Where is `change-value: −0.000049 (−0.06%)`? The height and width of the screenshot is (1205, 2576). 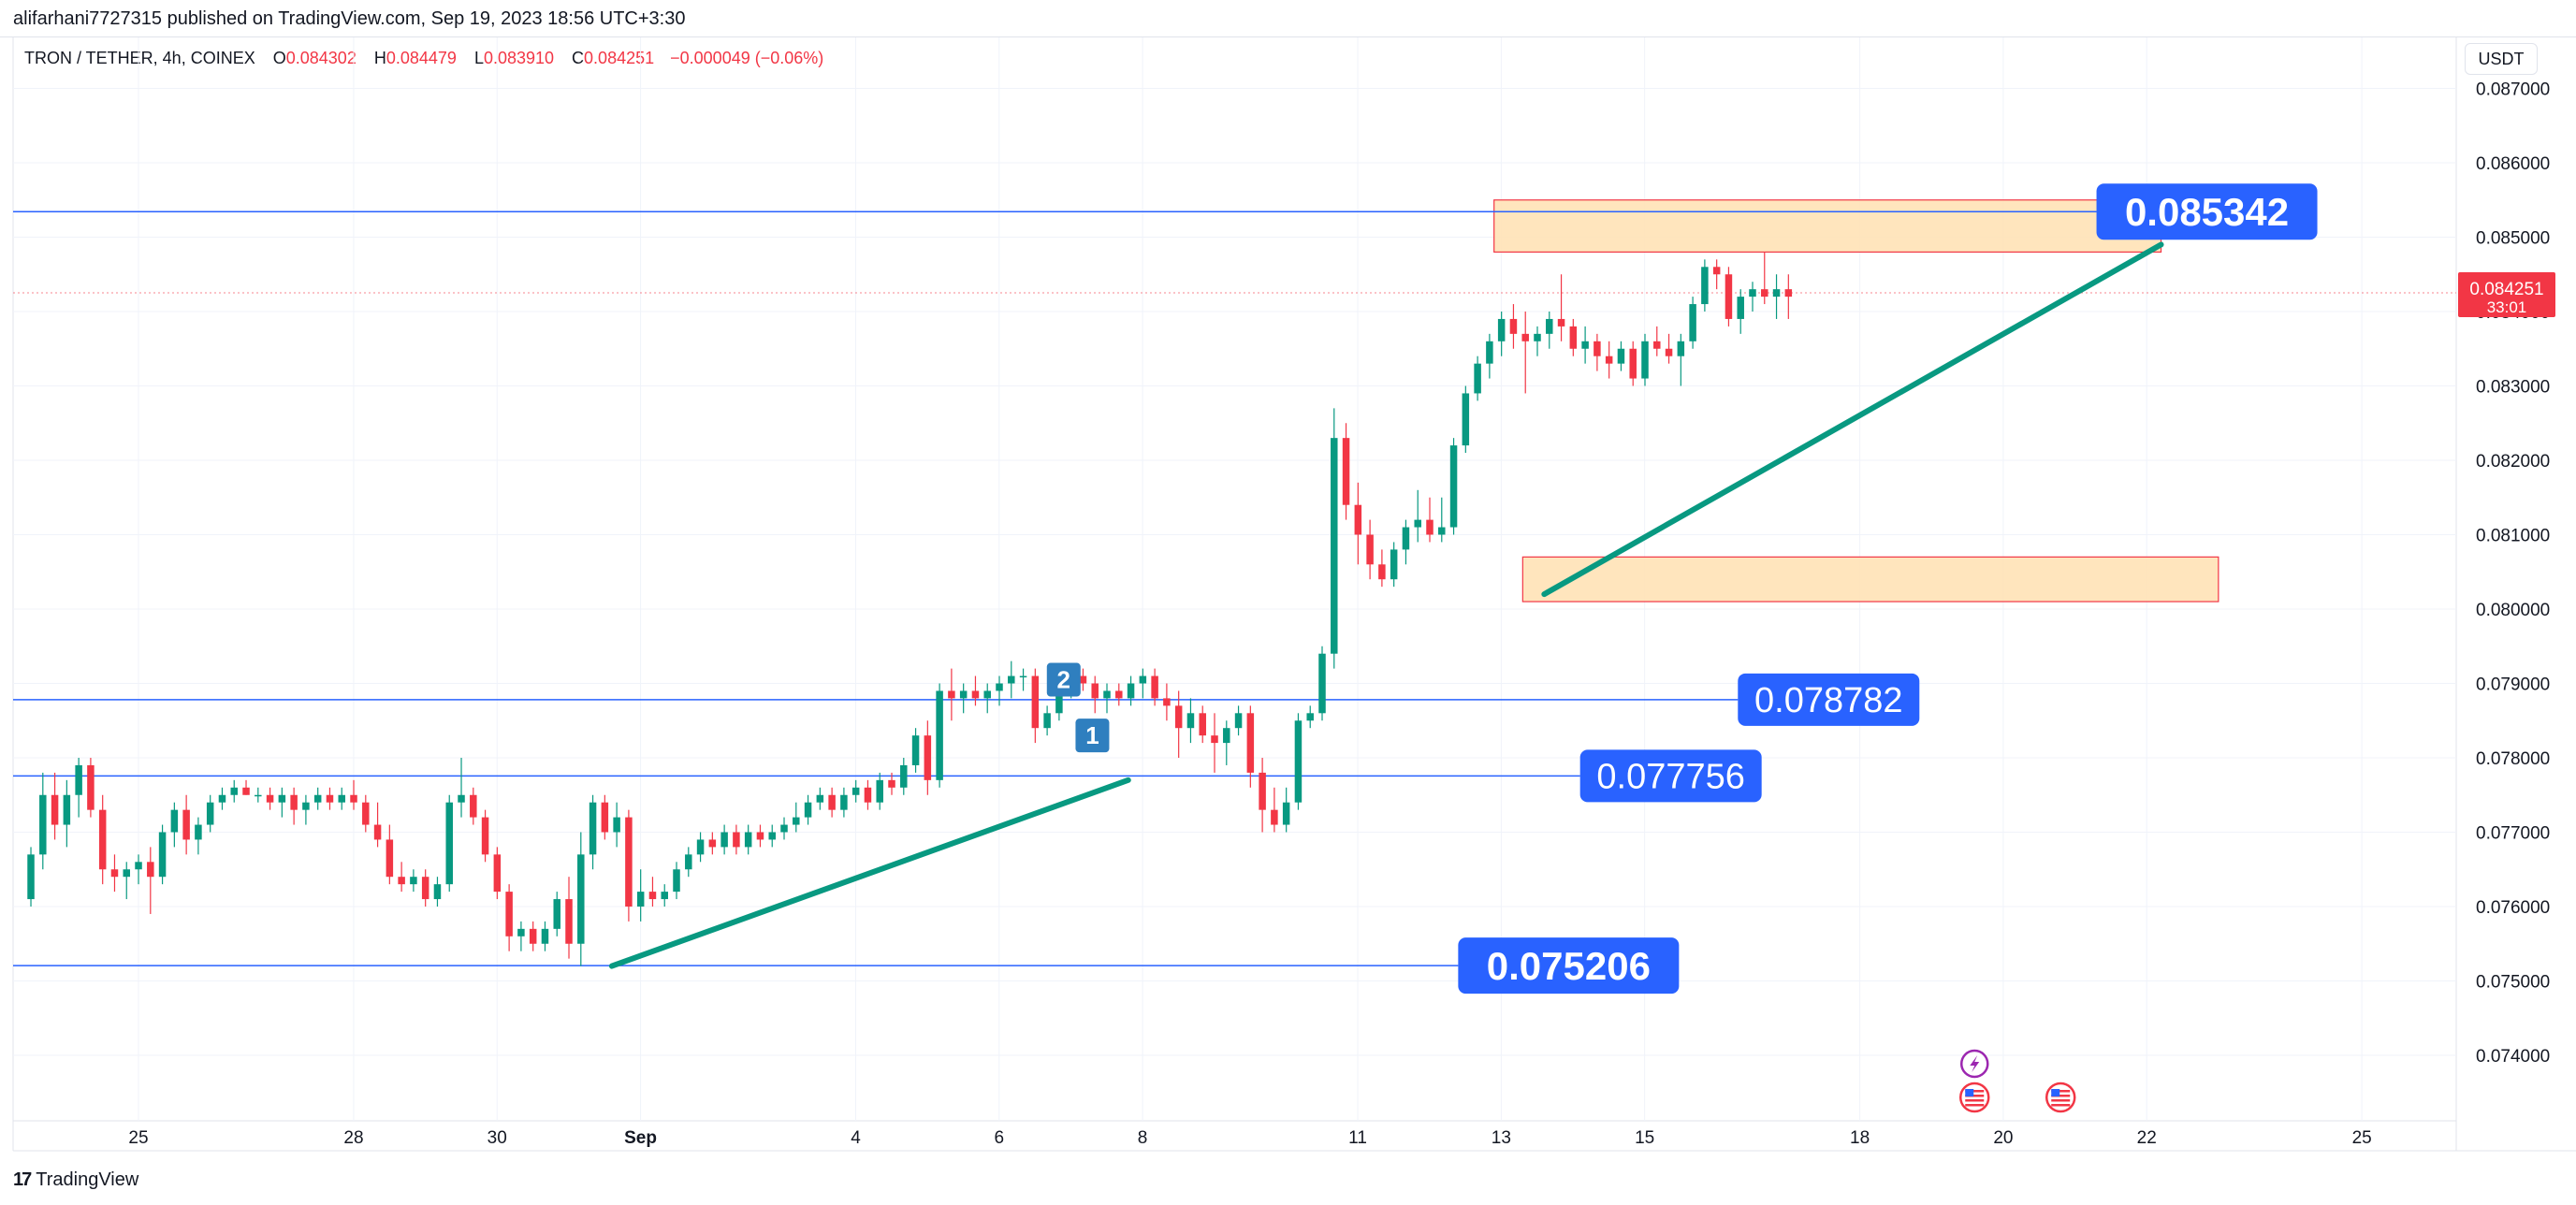 change-value: −0.000049 (−0.06%) is located at coordinates (747, 58).